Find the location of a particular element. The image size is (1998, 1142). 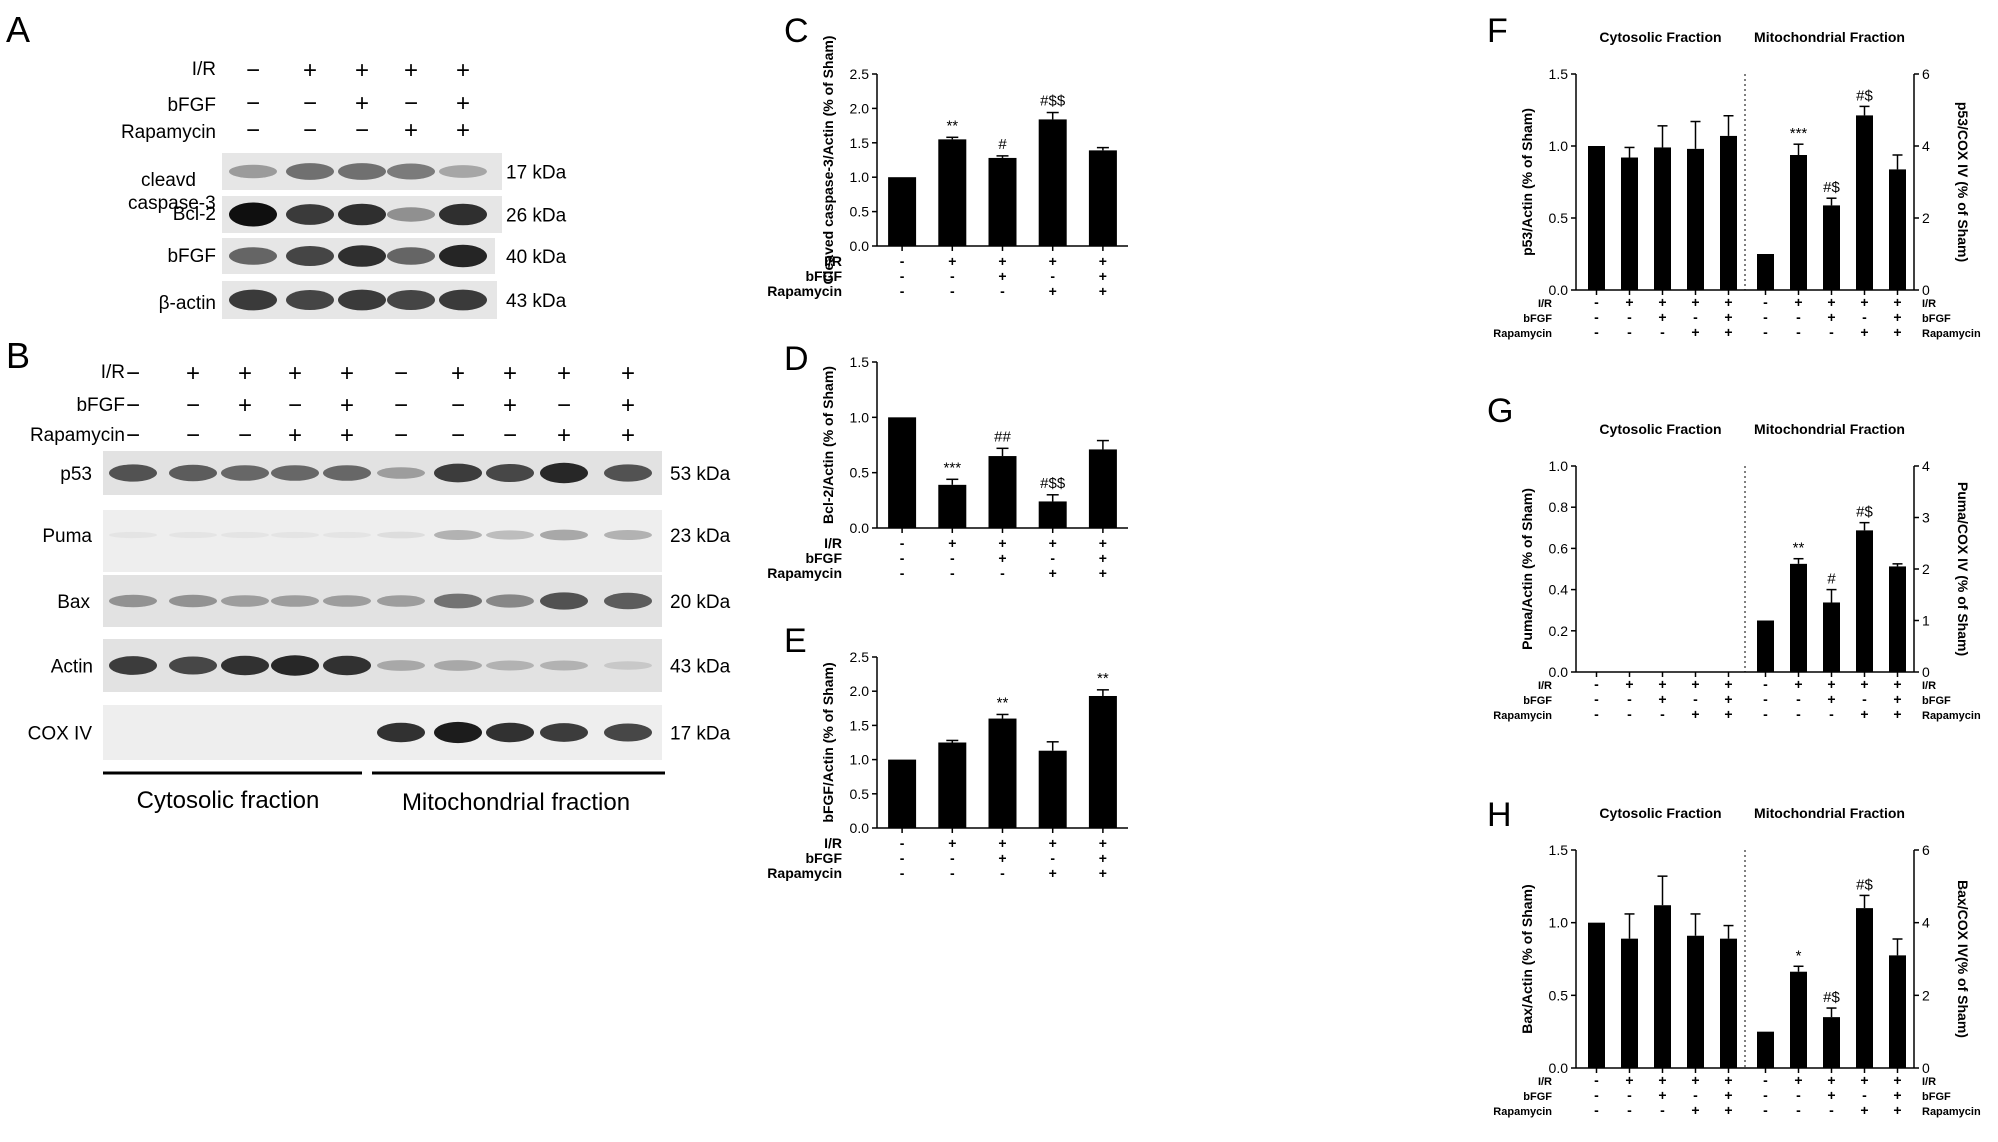

y-tick-label: 2 is located at coordinates (1926, 218).